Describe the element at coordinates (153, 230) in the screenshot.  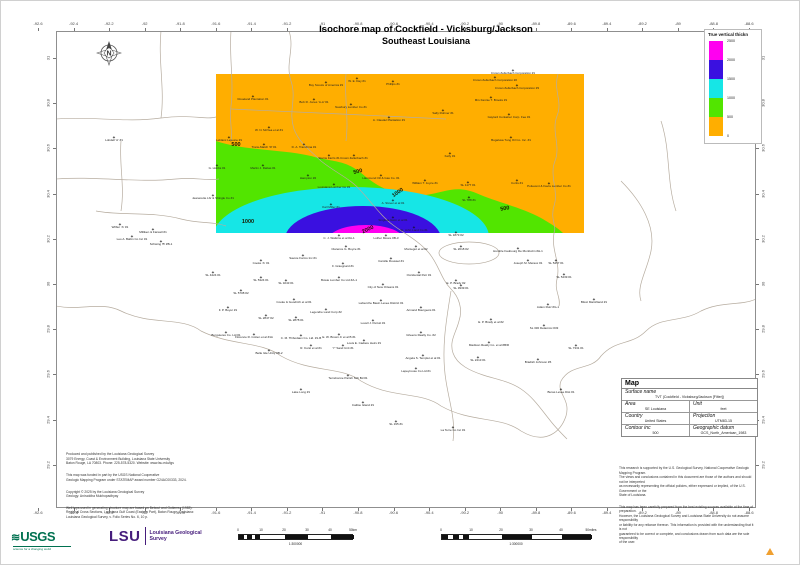
I see `well-marker: + Milliken & Farwell #1` at that location.